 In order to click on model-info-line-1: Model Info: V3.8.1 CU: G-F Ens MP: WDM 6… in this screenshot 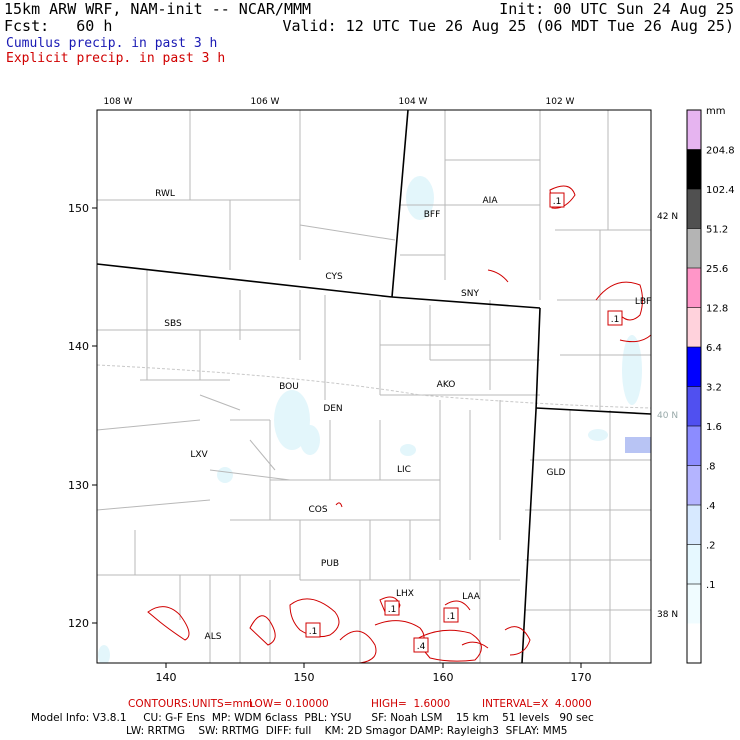, I will do `click(312, 718)`.